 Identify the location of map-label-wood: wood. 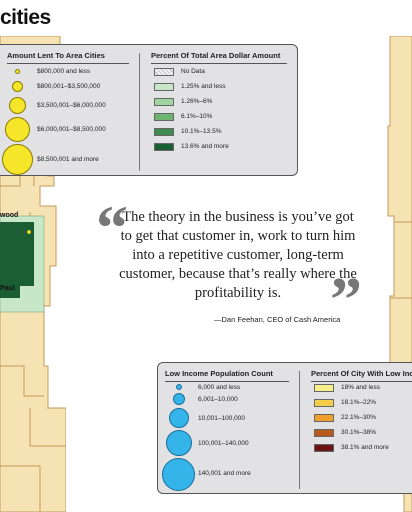
(9, 215).